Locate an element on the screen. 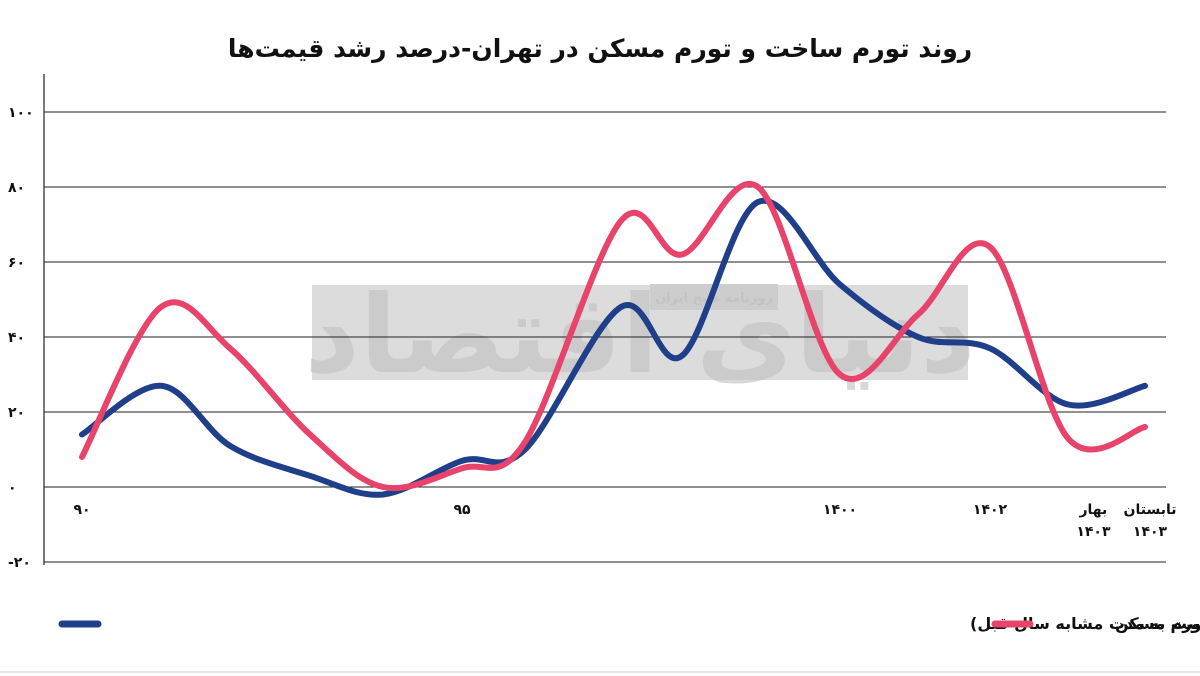 This screenshot has height=676, width=1200. y-tick-label: -۲۰ is located at coordinates (19, 563).